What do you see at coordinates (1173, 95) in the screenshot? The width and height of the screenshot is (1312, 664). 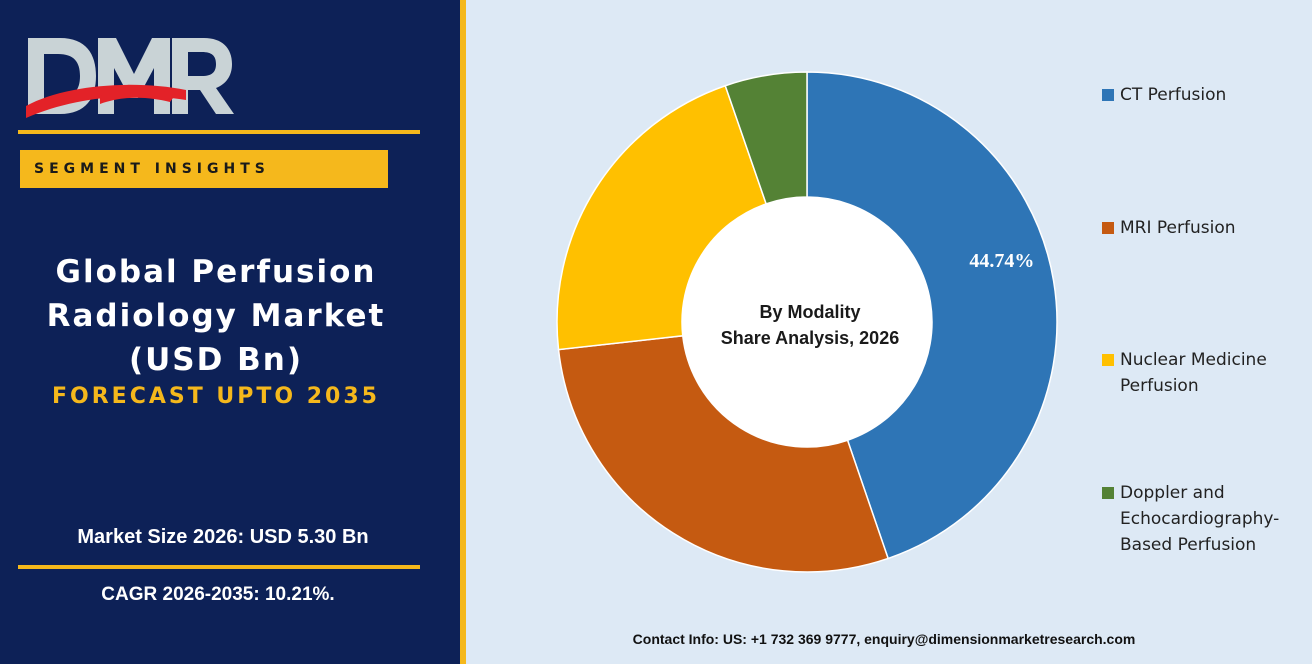 I see `legend-label-ct: CT Perfusion` at bounding box center [1173, 95].